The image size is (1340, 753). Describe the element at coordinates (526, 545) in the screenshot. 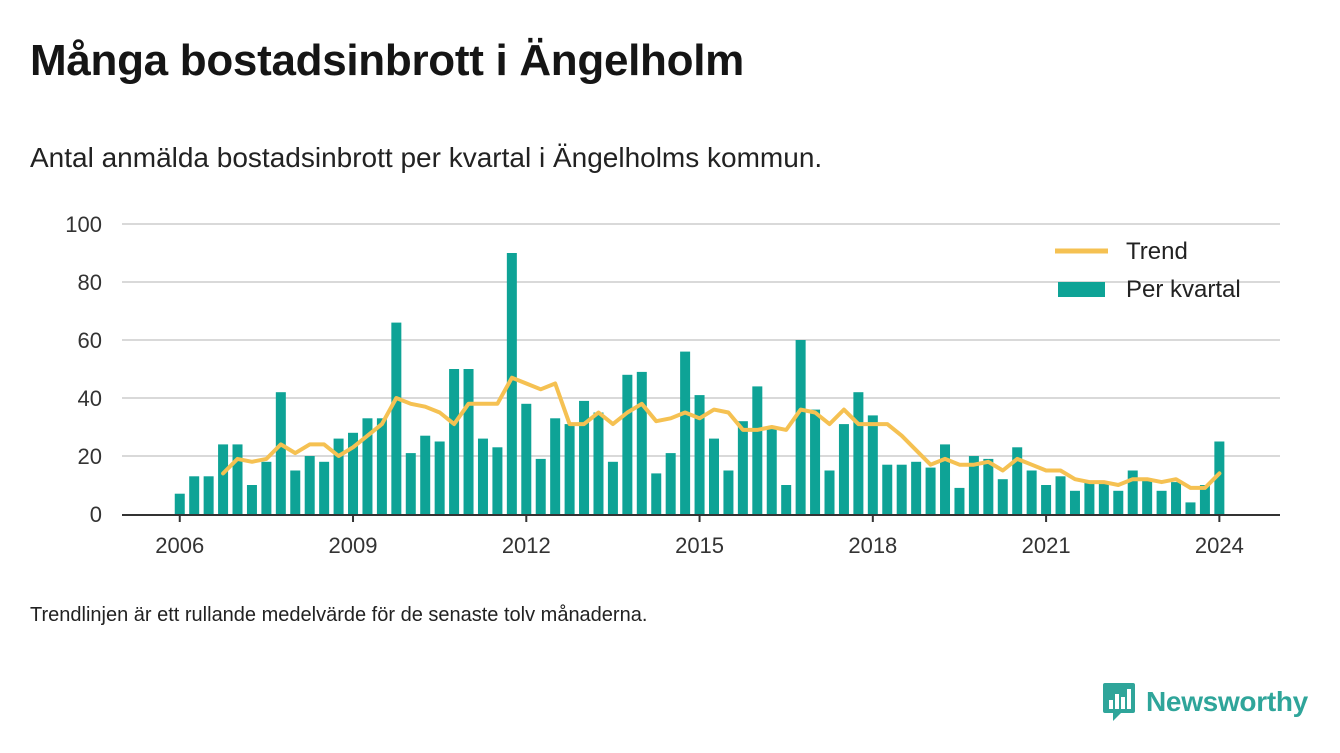

I see `x-tick-label: 2012` at that location.